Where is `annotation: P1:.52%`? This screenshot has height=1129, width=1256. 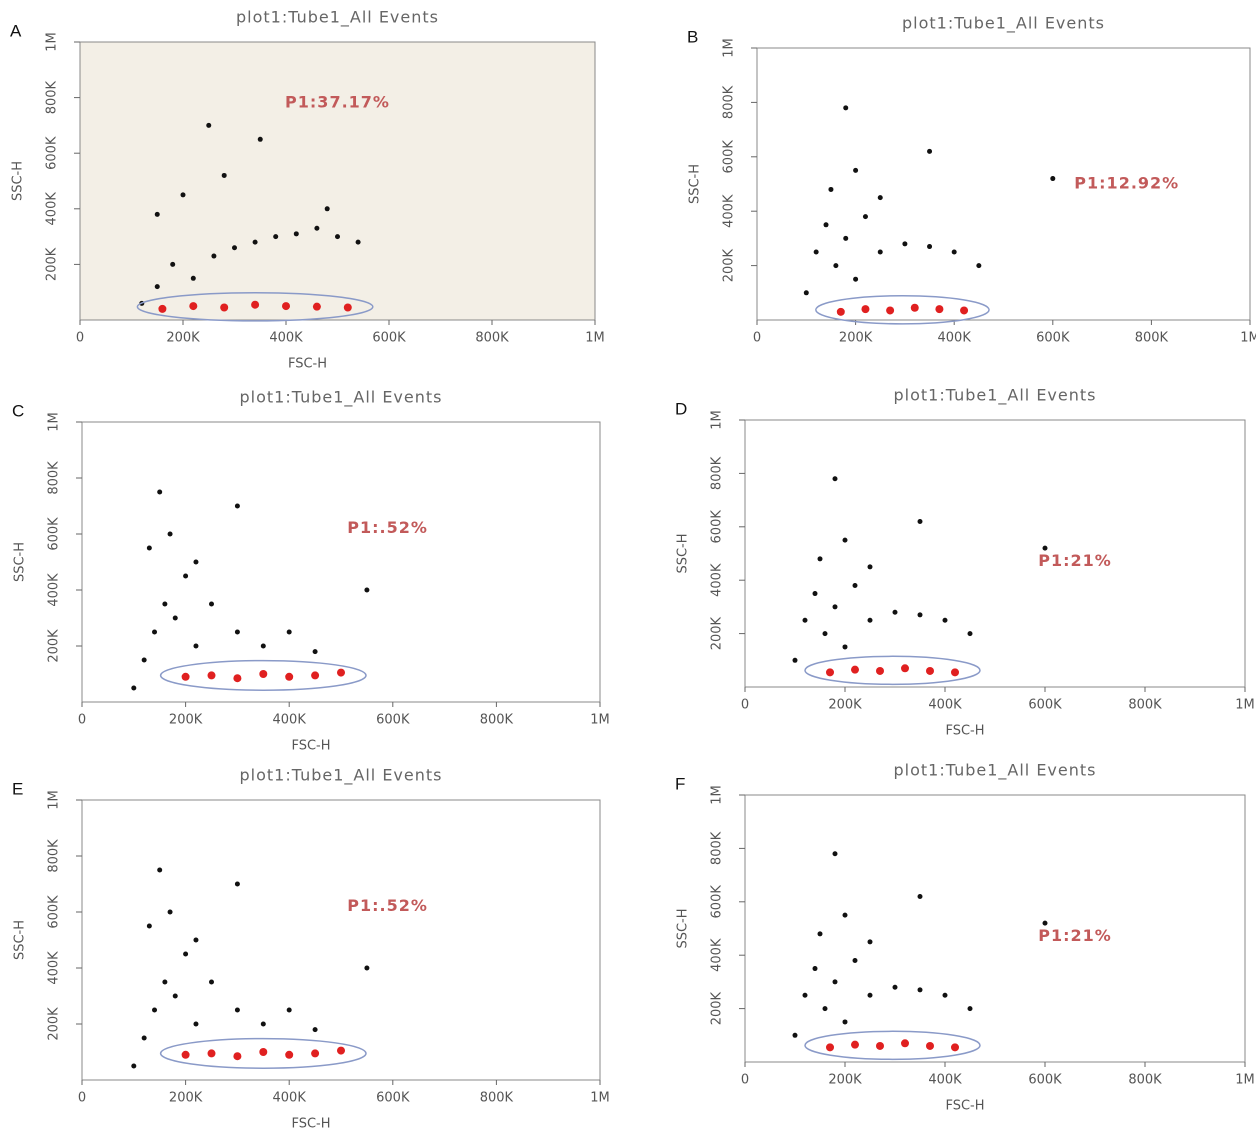 annotation: P1:.52% is located at coordinates (387, 527).